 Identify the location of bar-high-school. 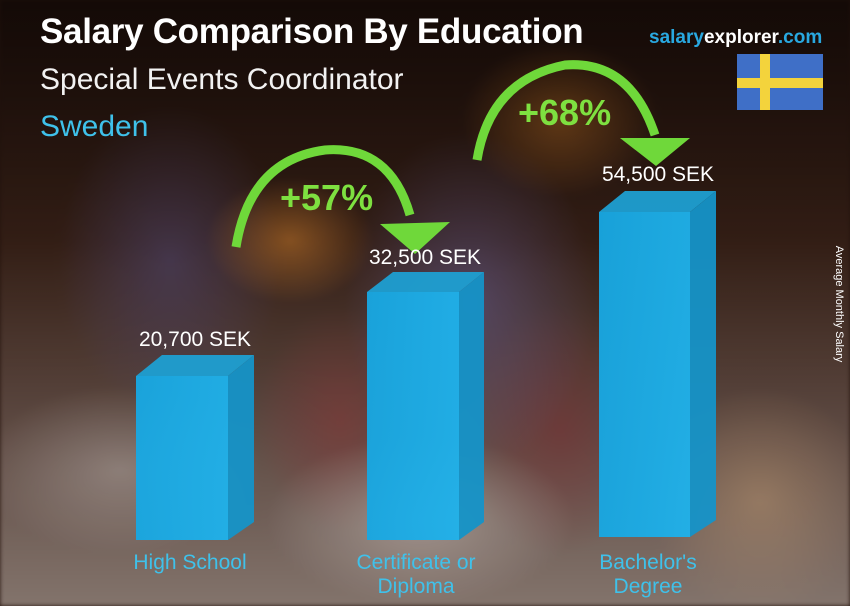
(195, 447).